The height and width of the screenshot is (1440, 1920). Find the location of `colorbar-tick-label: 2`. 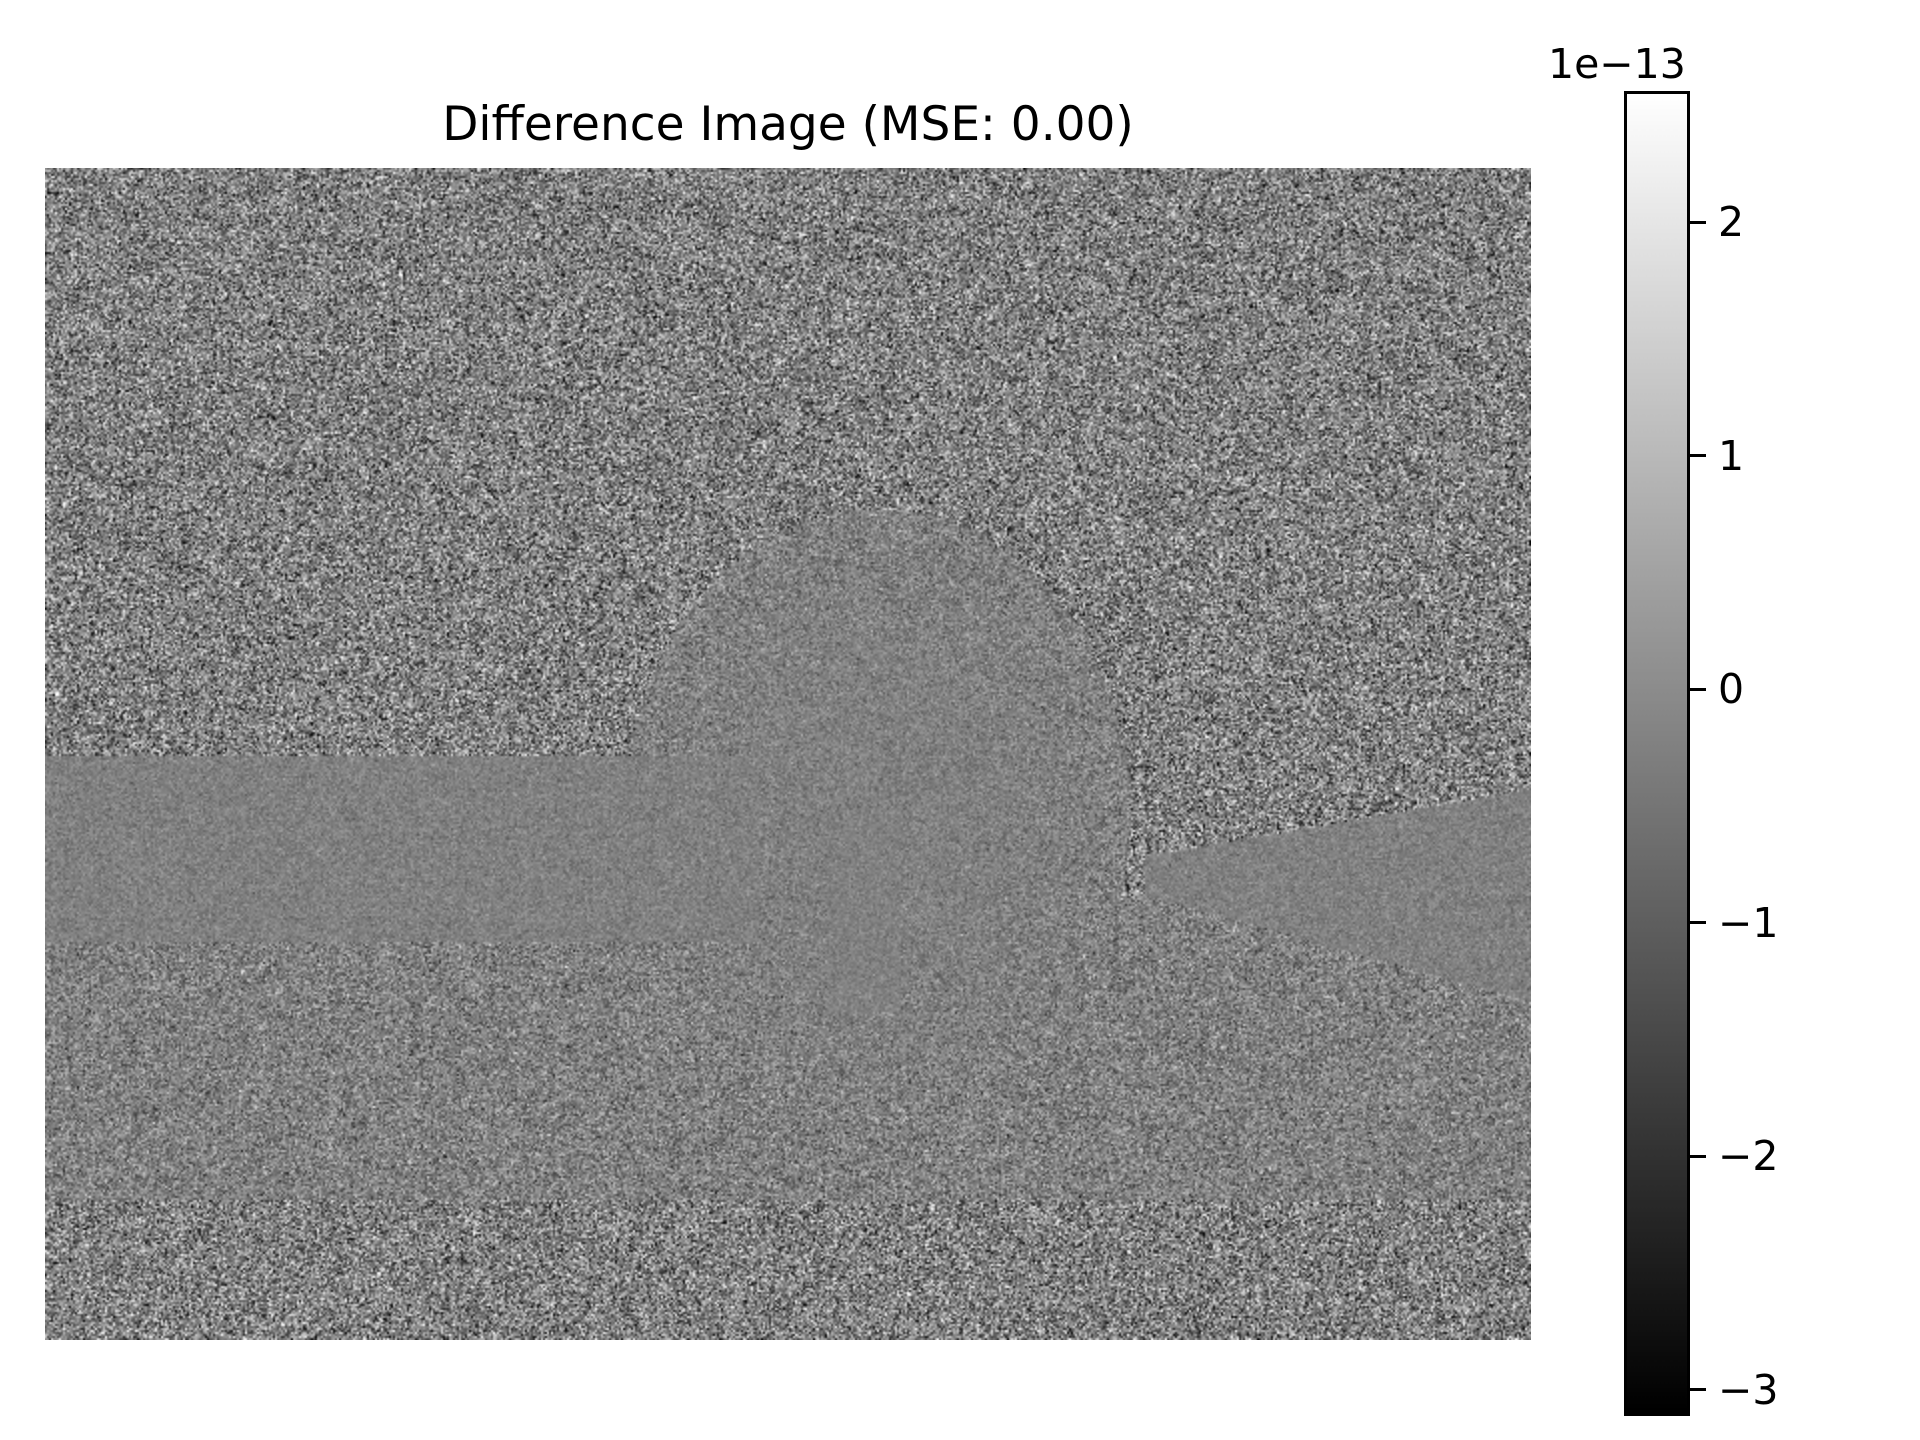

colorbar-tick-label: 2 is located at coordinates (1731, 222).